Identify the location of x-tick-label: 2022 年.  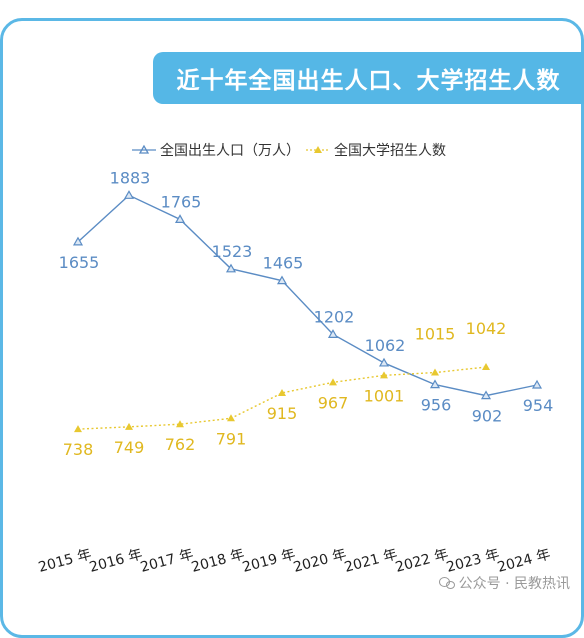
(422, 560).